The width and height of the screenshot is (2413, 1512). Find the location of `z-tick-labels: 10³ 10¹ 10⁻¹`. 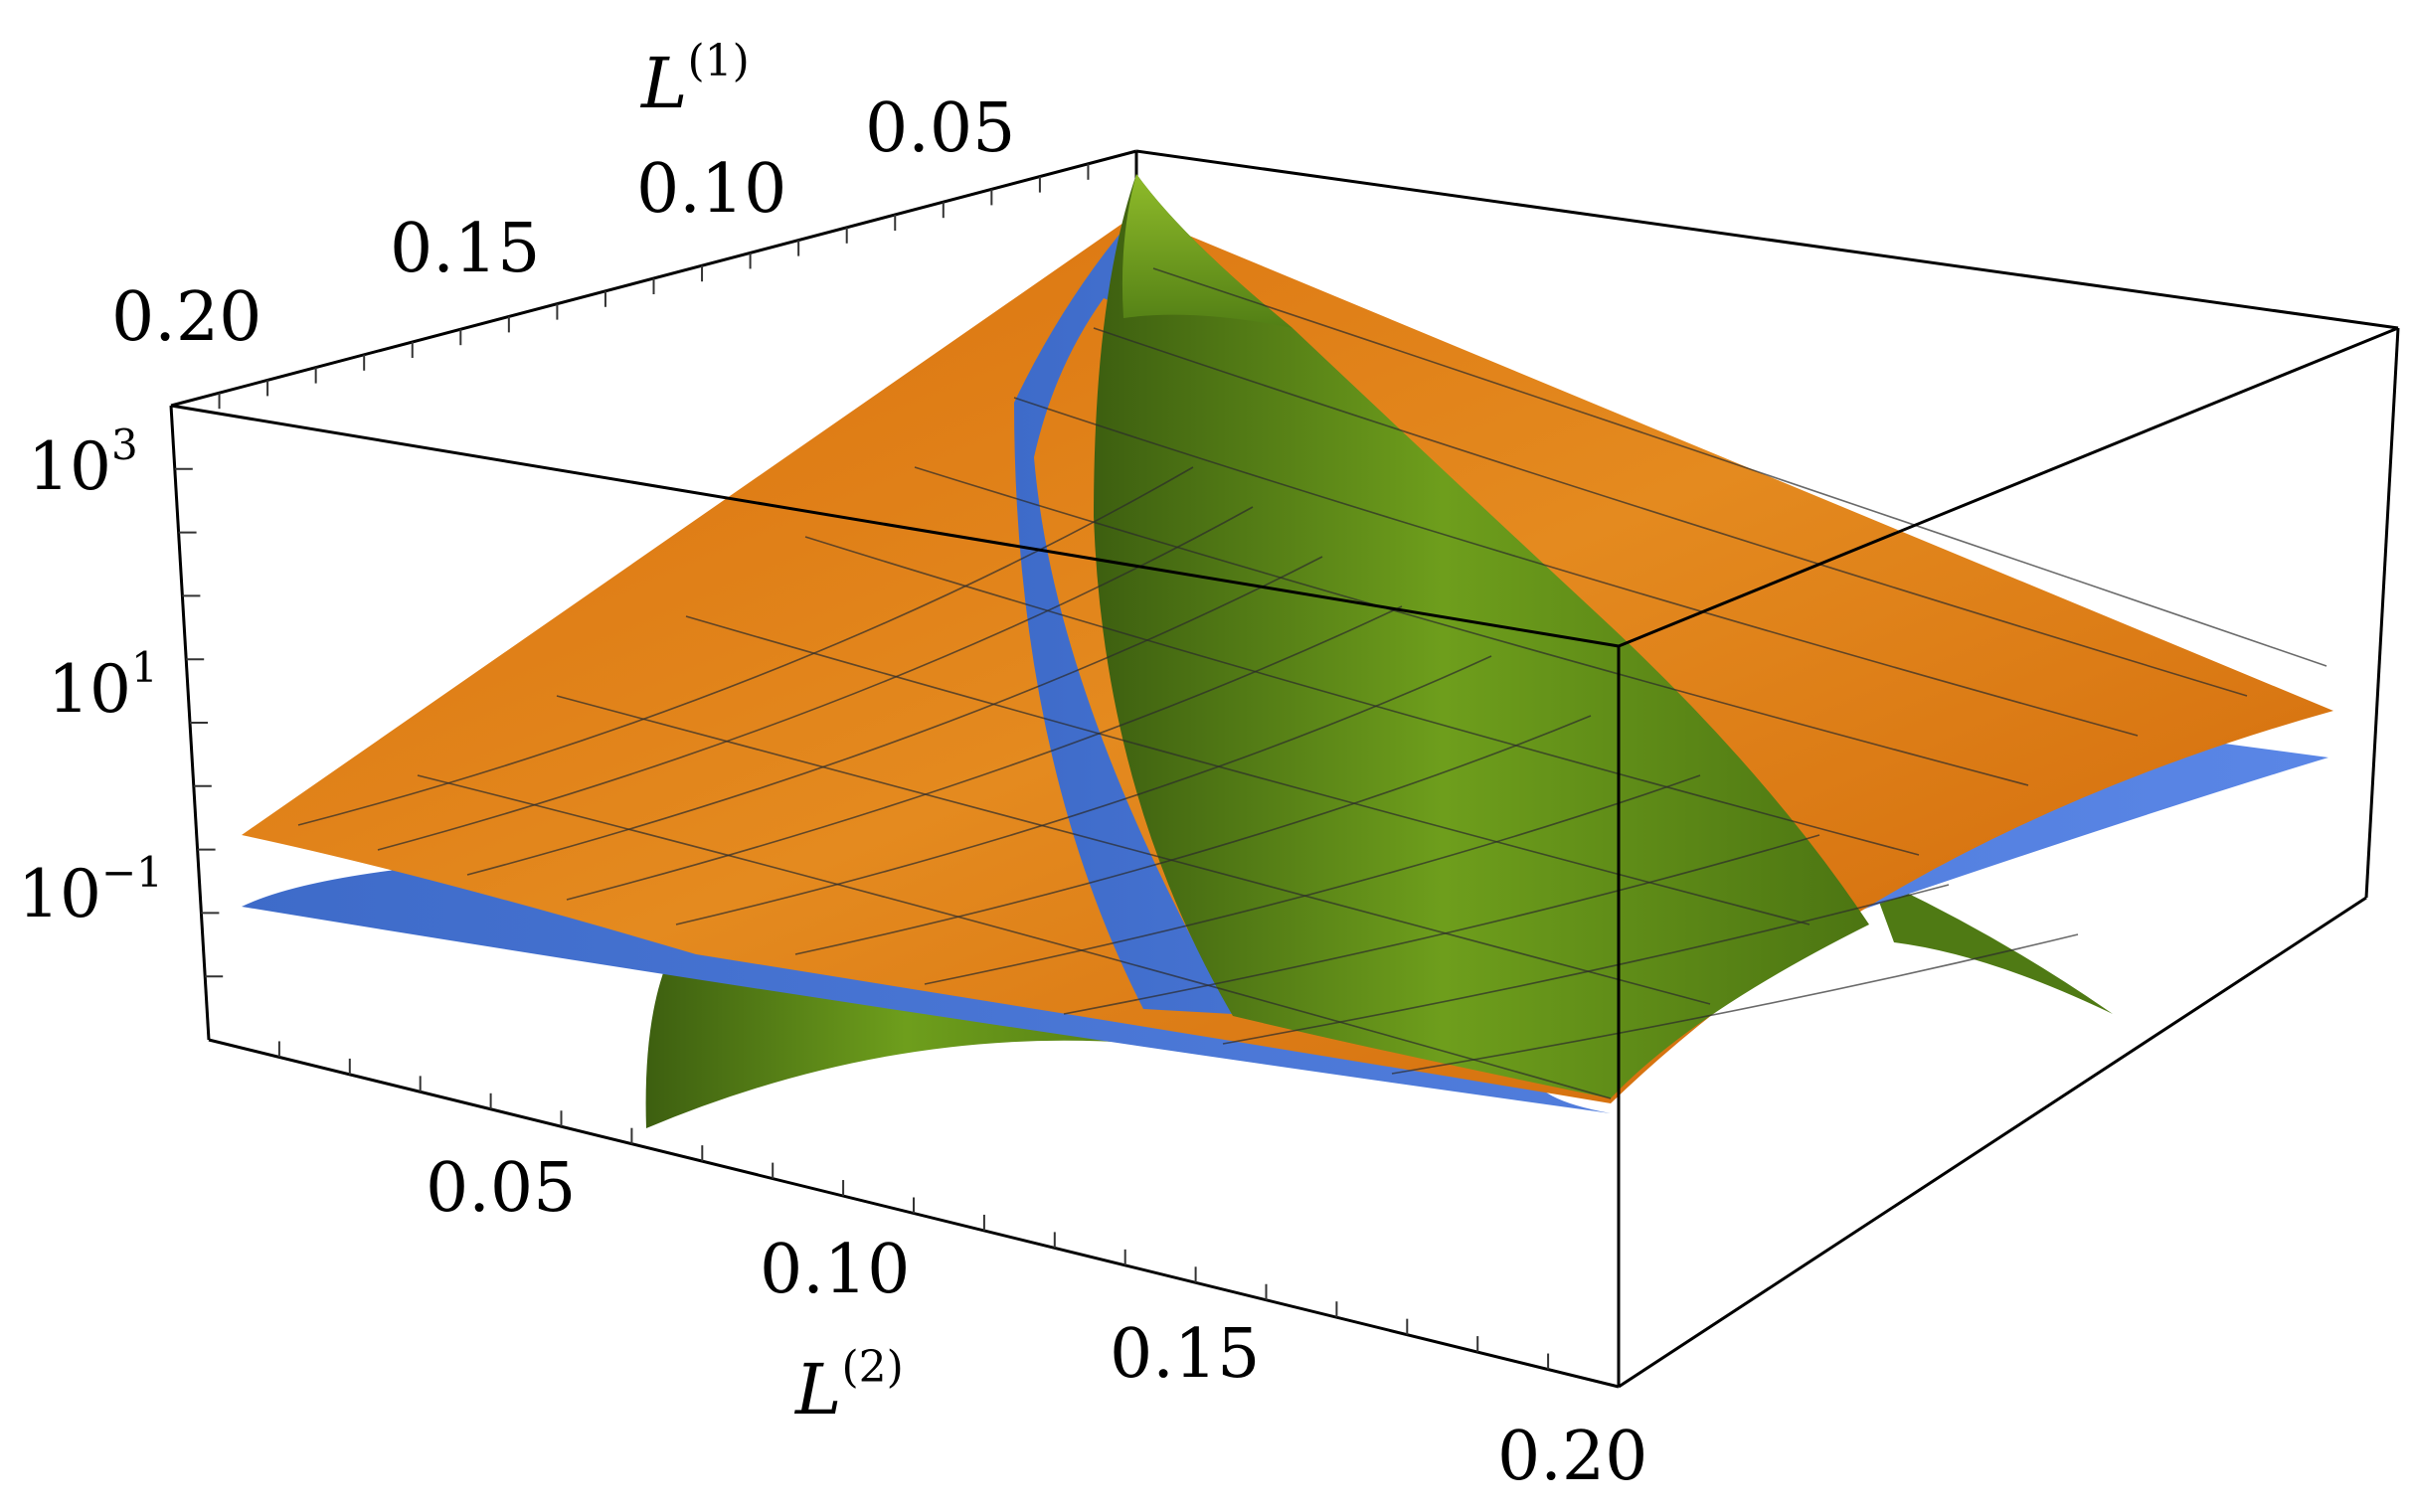

z-tick-labels: 10³ 10¹ 10⁻¹ is located at coordinates (90, 676).